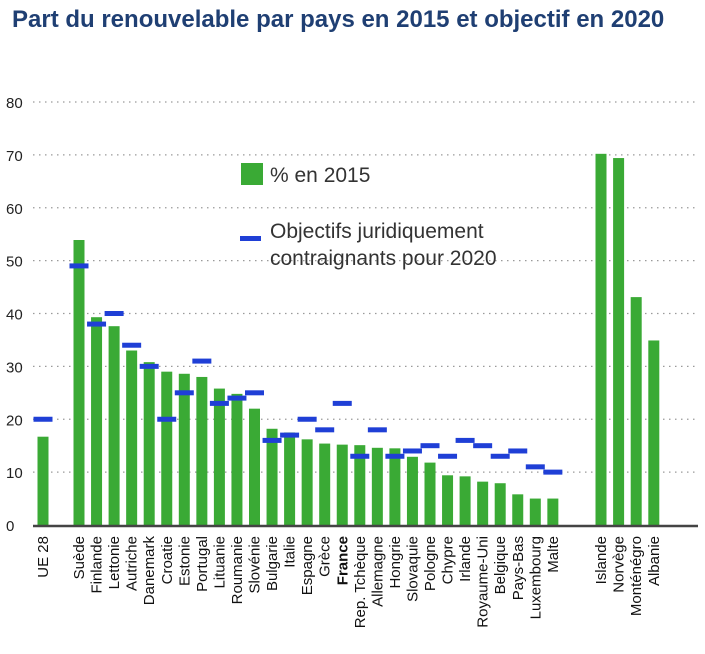  Describe the element at coordinates (250, 238) in the screenshot. I see `legend-marker-swatch` at that location.